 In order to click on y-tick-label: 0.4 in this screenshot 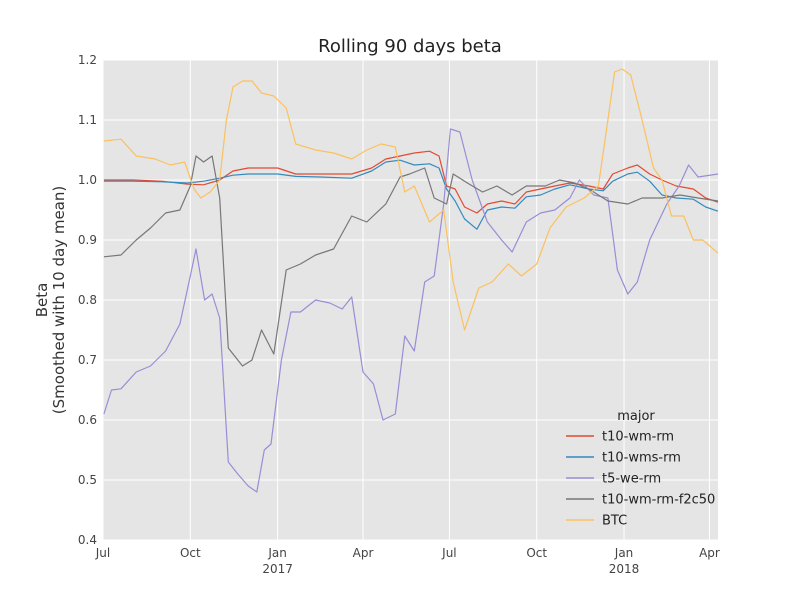, I will do `click(87, 540)`.